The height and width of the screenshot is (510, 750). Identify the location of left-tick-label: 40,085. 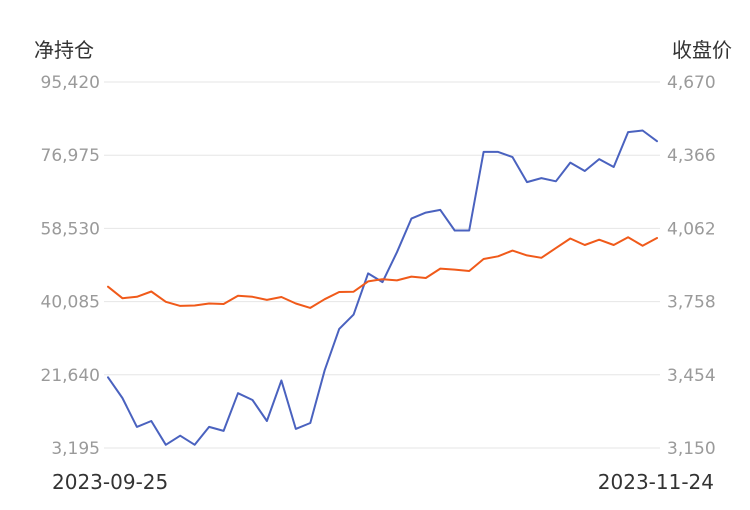
(70, 303).